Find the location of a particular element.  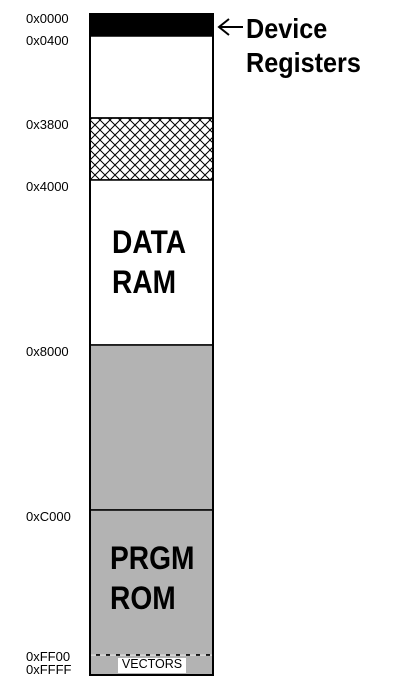

address-label-0400: 0x0400 is located at coordinates (47, 40).